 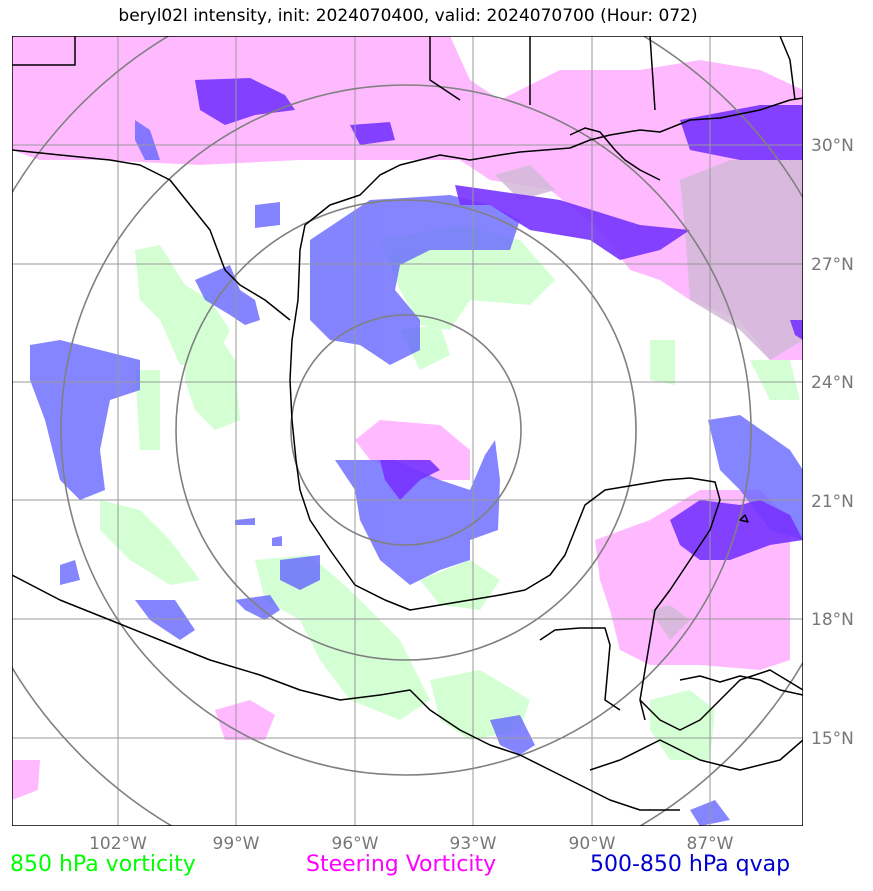 I want to click on lon-label: 99°W, so click(x=236, y=844).